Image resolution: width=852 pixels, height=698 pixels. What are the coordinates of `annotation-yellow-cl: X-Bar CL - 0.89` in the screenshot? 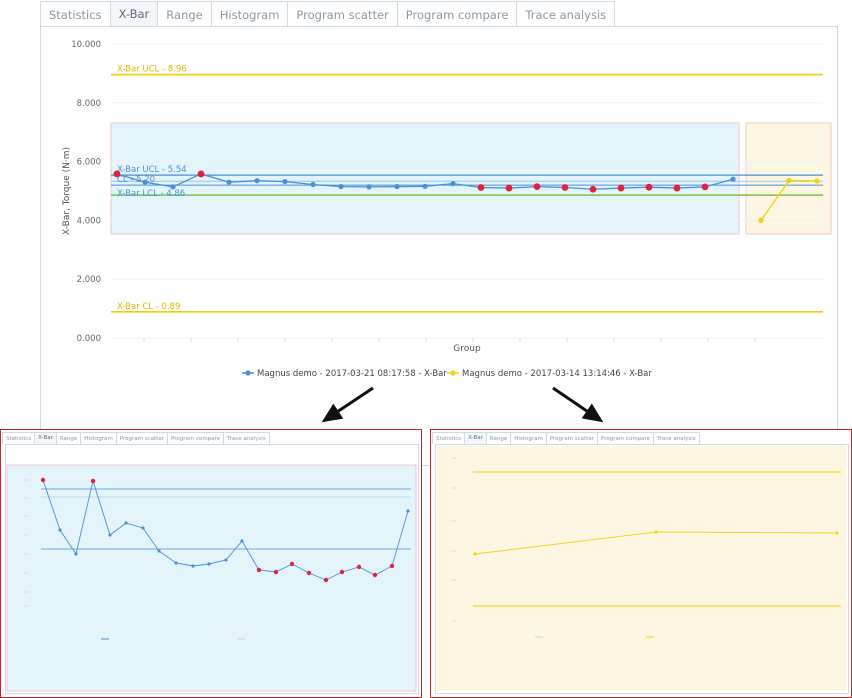 It's located at (148, 307).